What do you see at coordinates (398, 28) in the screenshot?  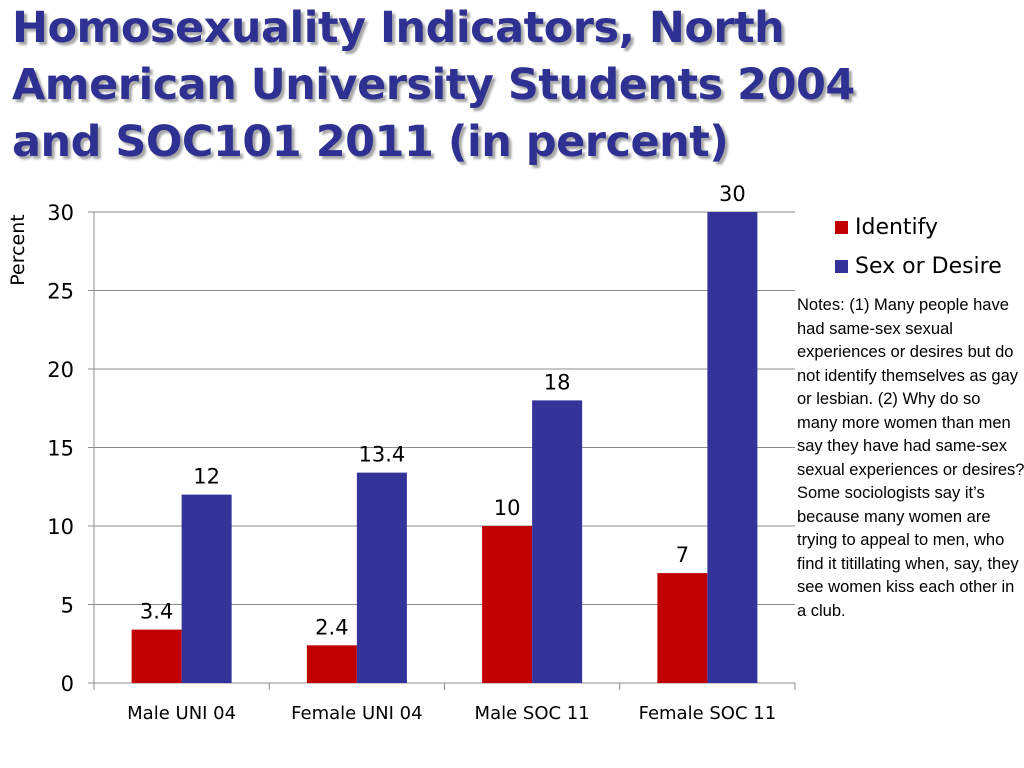 I see `title-line-1: Homosexuality Indicators, North` at bounding box center [398, 28].